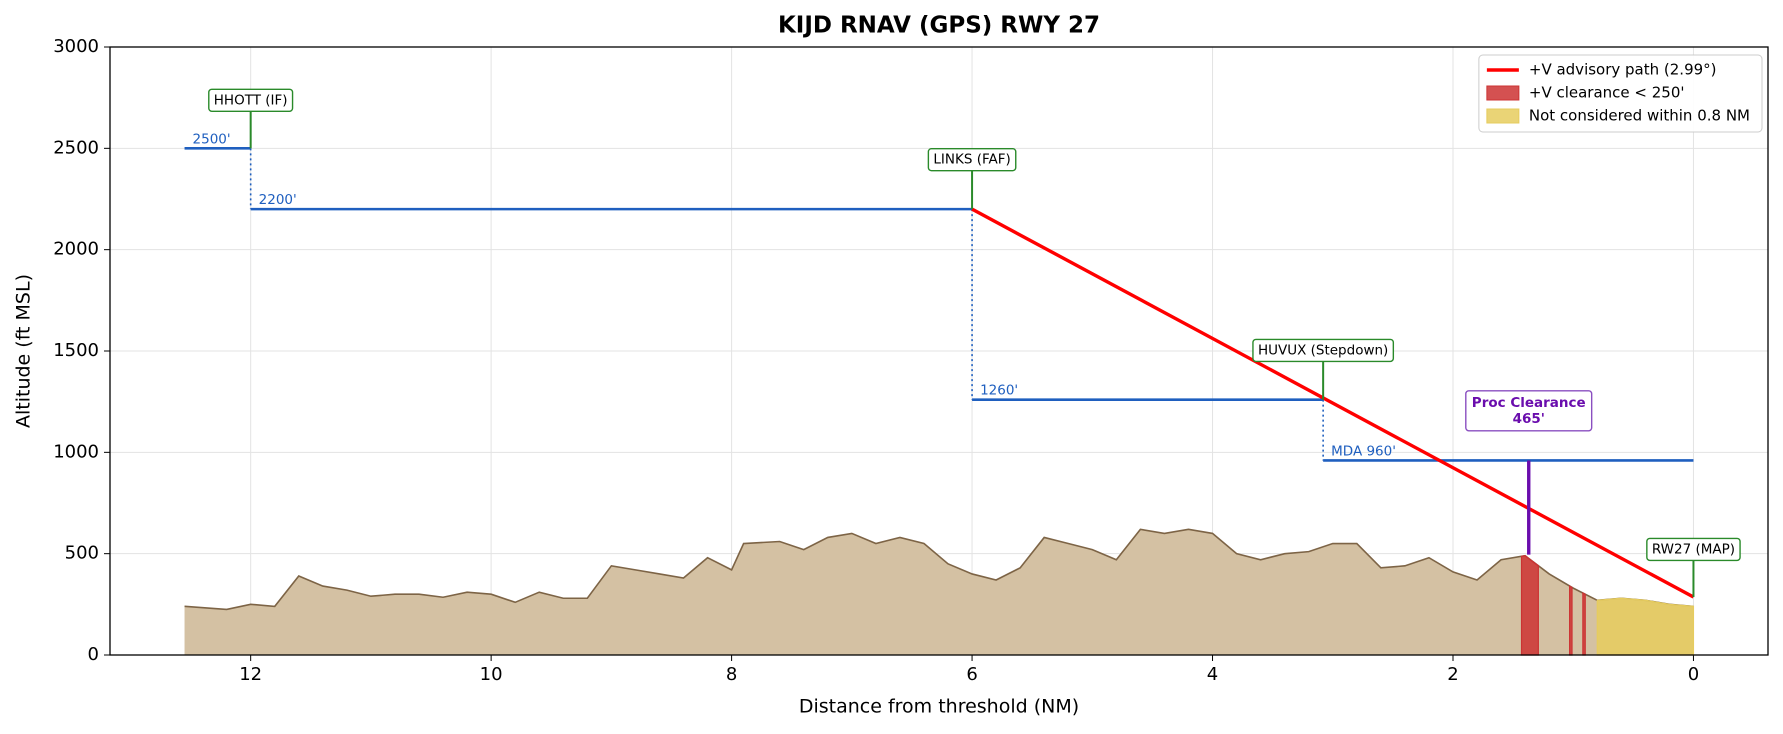 The height and width of the screenshot is (734, 1783). What do you see at coordinates (491, 674) in the screenshot?
I see `x-tick-label: 10` at bounding box center [491, 674].